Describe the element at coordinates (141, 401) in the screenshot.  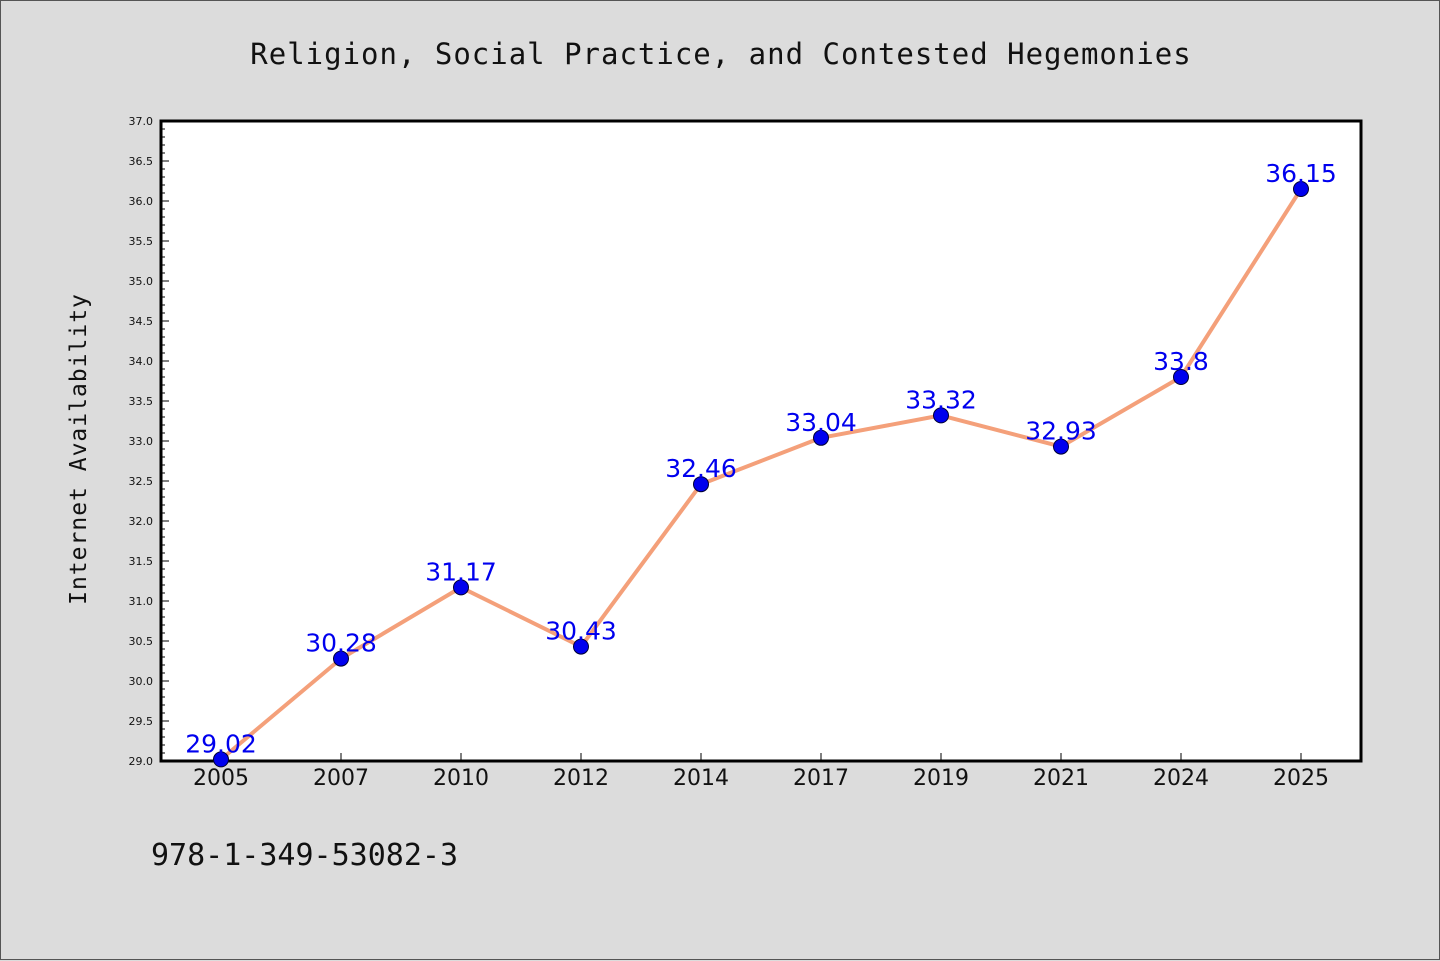
I see `y-tick-label: 33.5` at that location.